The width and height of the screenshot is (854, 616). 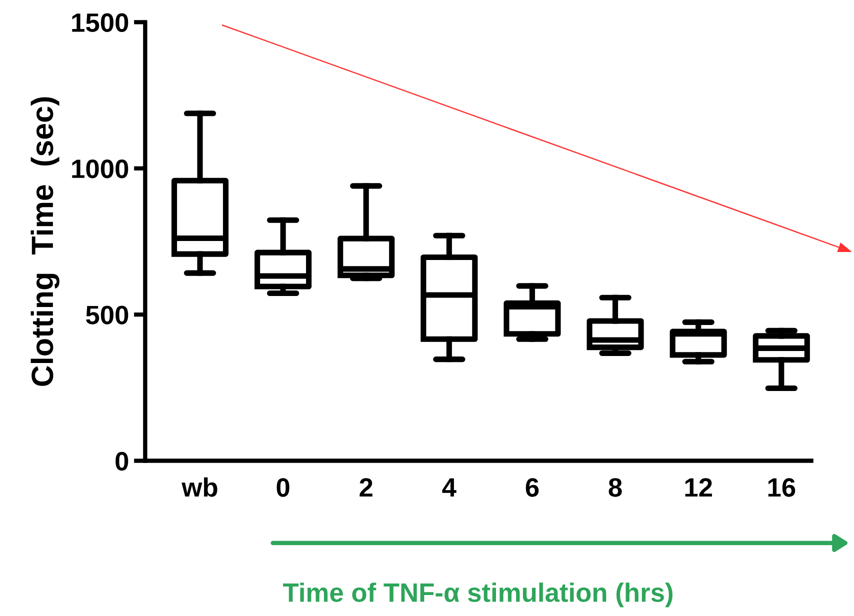 I want to click on x-tick-label: 12, so click(x=698, y=487).